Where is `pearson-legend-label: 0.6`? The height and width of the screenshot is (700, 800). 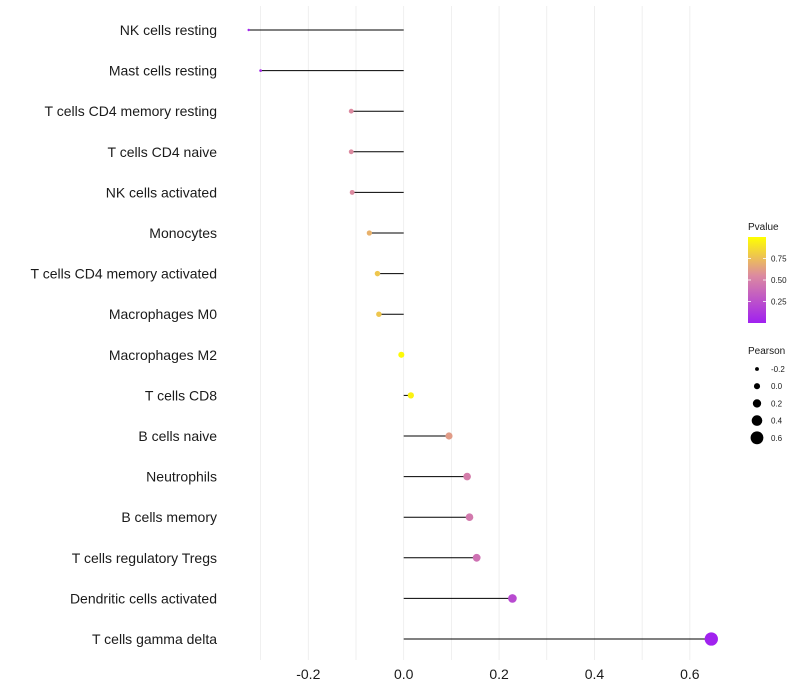 pearson-legend-label: 0.6 is located at coordinates (777, 438).